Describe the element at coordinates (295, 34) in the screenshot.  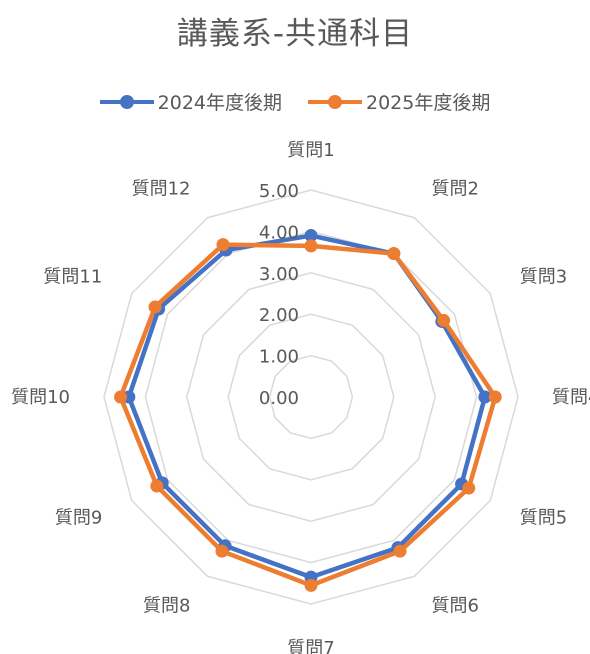
I see `chart-title: 講義系-共通科目` at that location.